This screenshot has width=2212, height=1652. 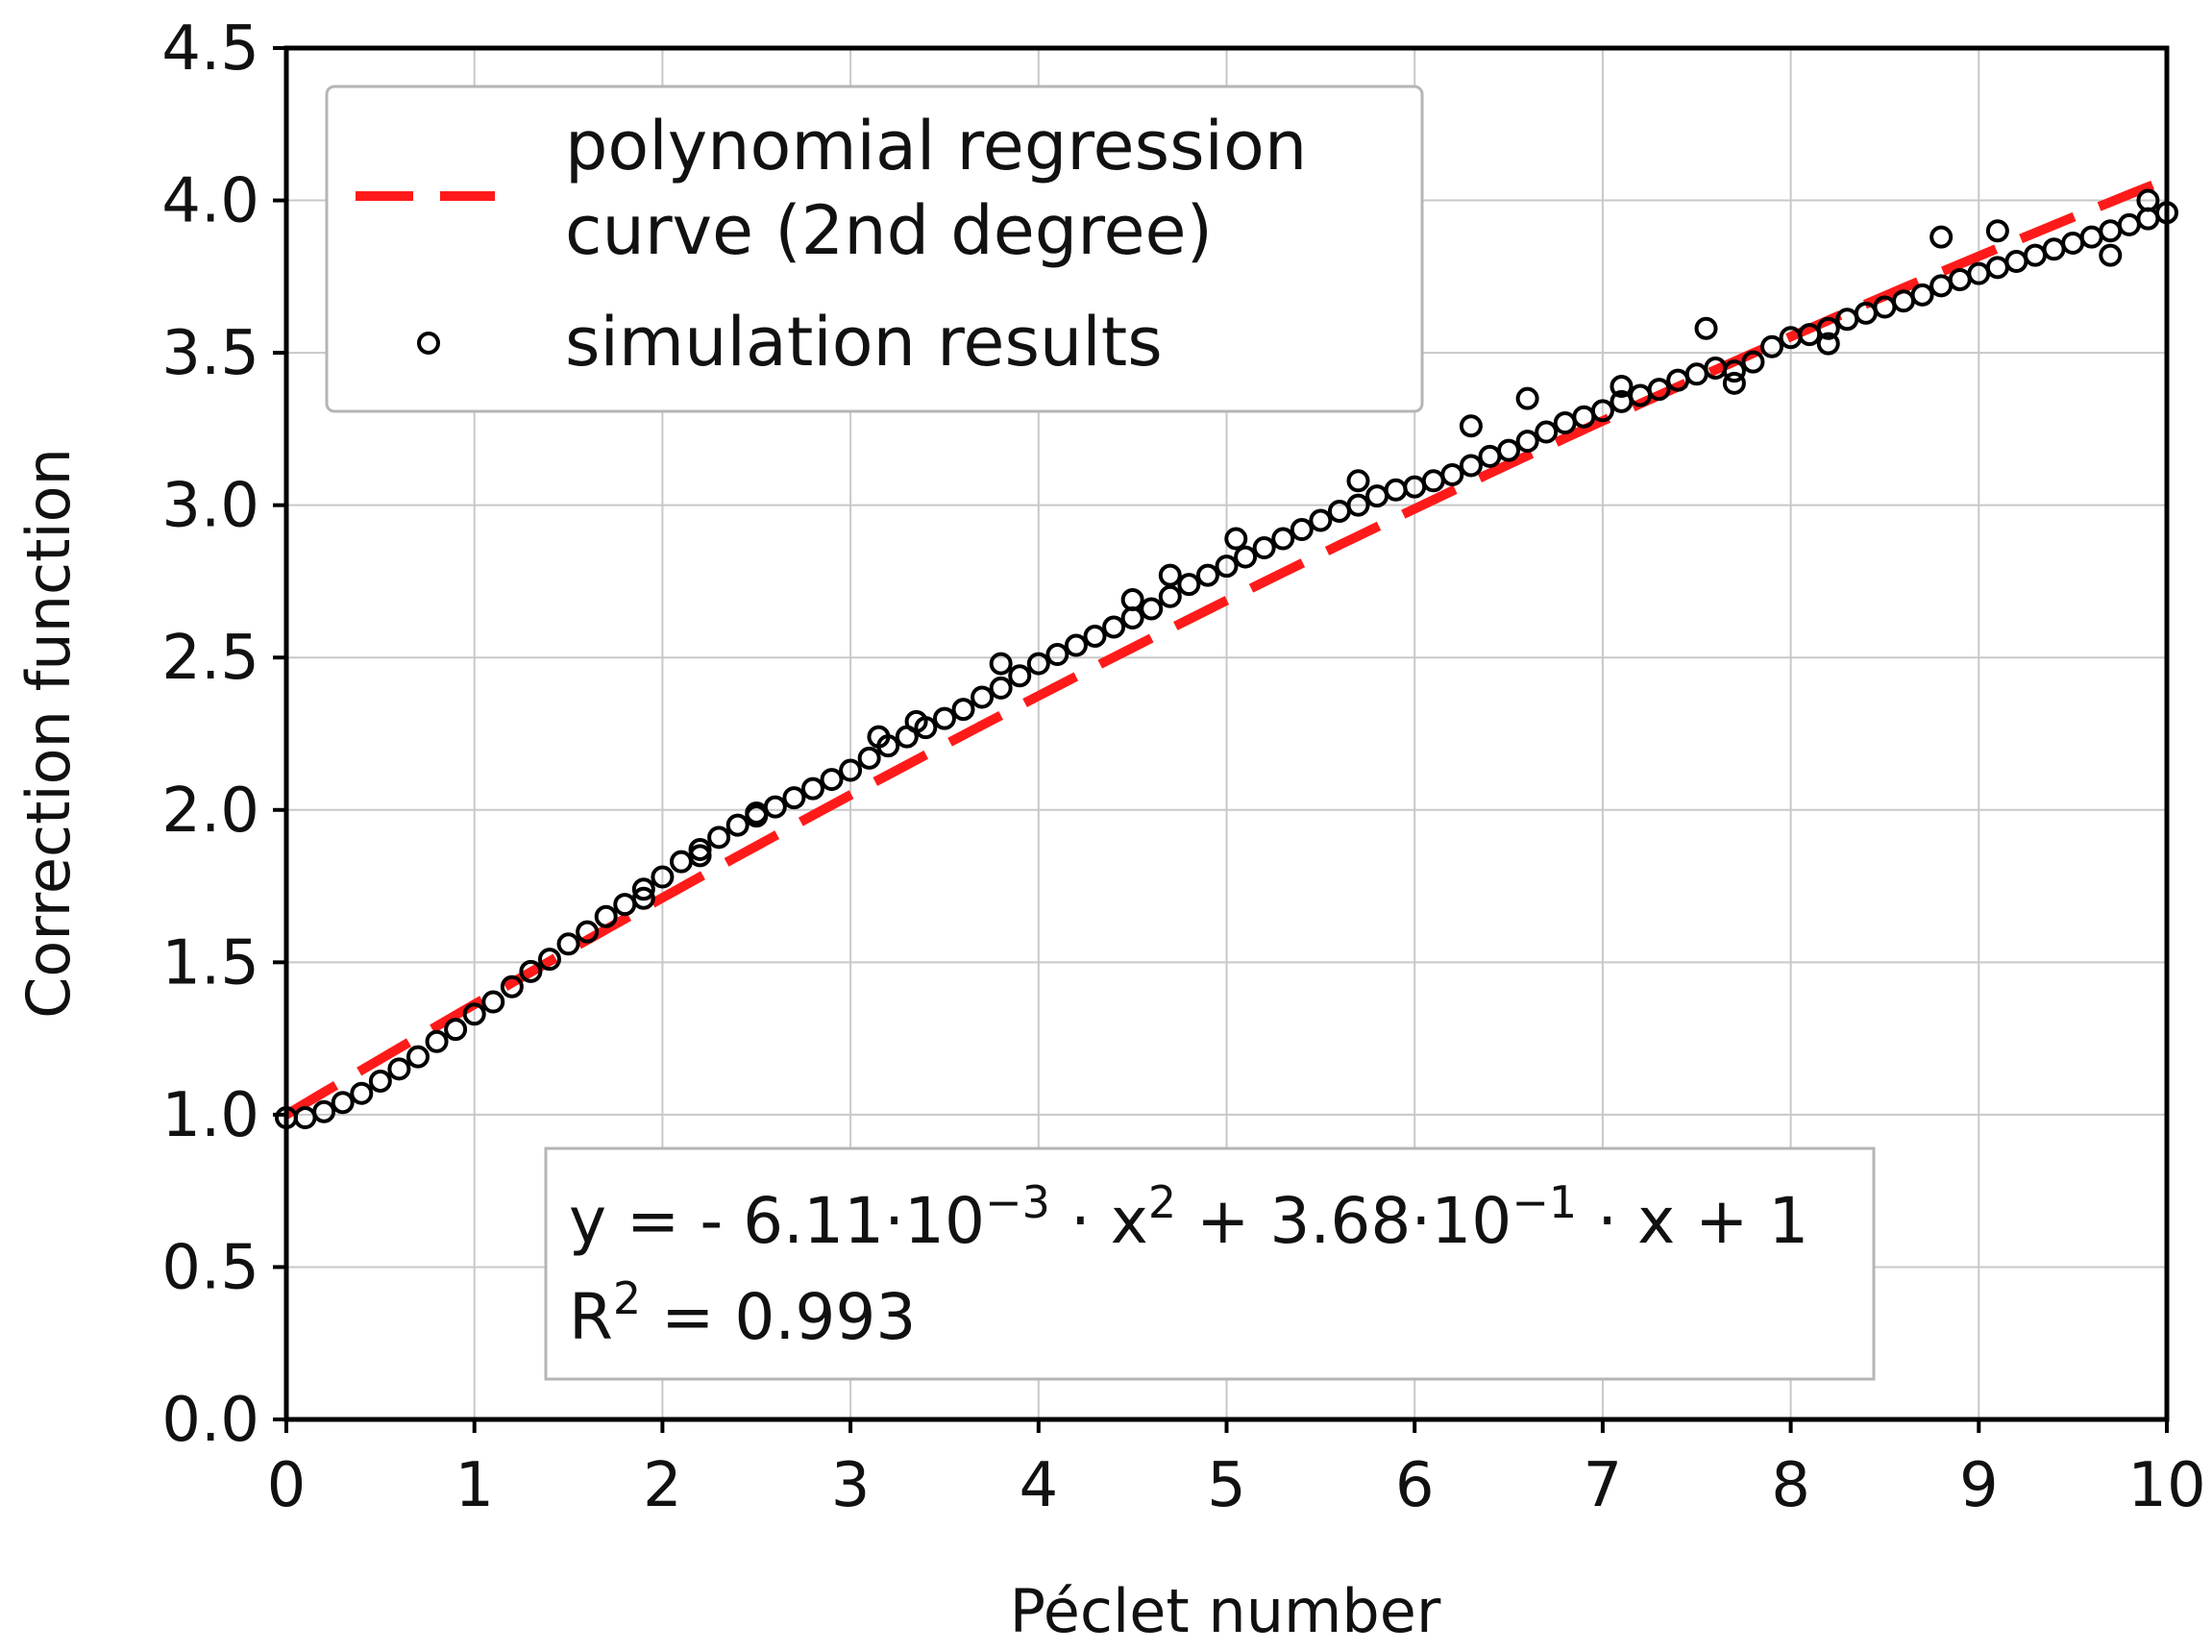 I want to click on r-squared: R2 = 0.993, so click(x=742, y=1313).